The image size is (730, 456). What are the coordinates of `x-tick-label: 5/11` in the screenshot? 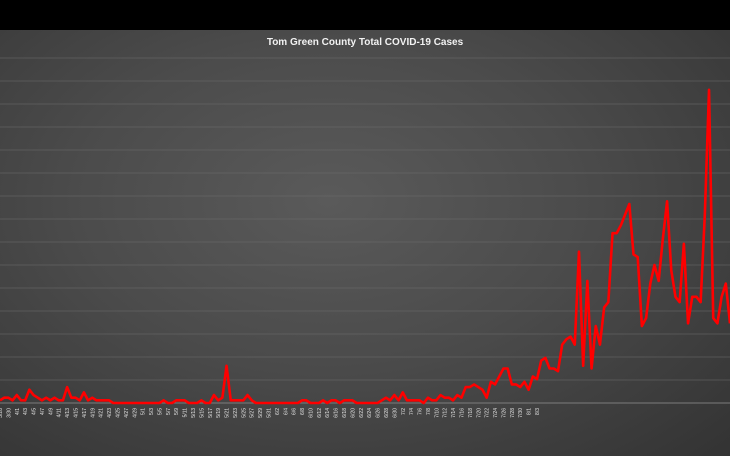 It's located at (186, 413).